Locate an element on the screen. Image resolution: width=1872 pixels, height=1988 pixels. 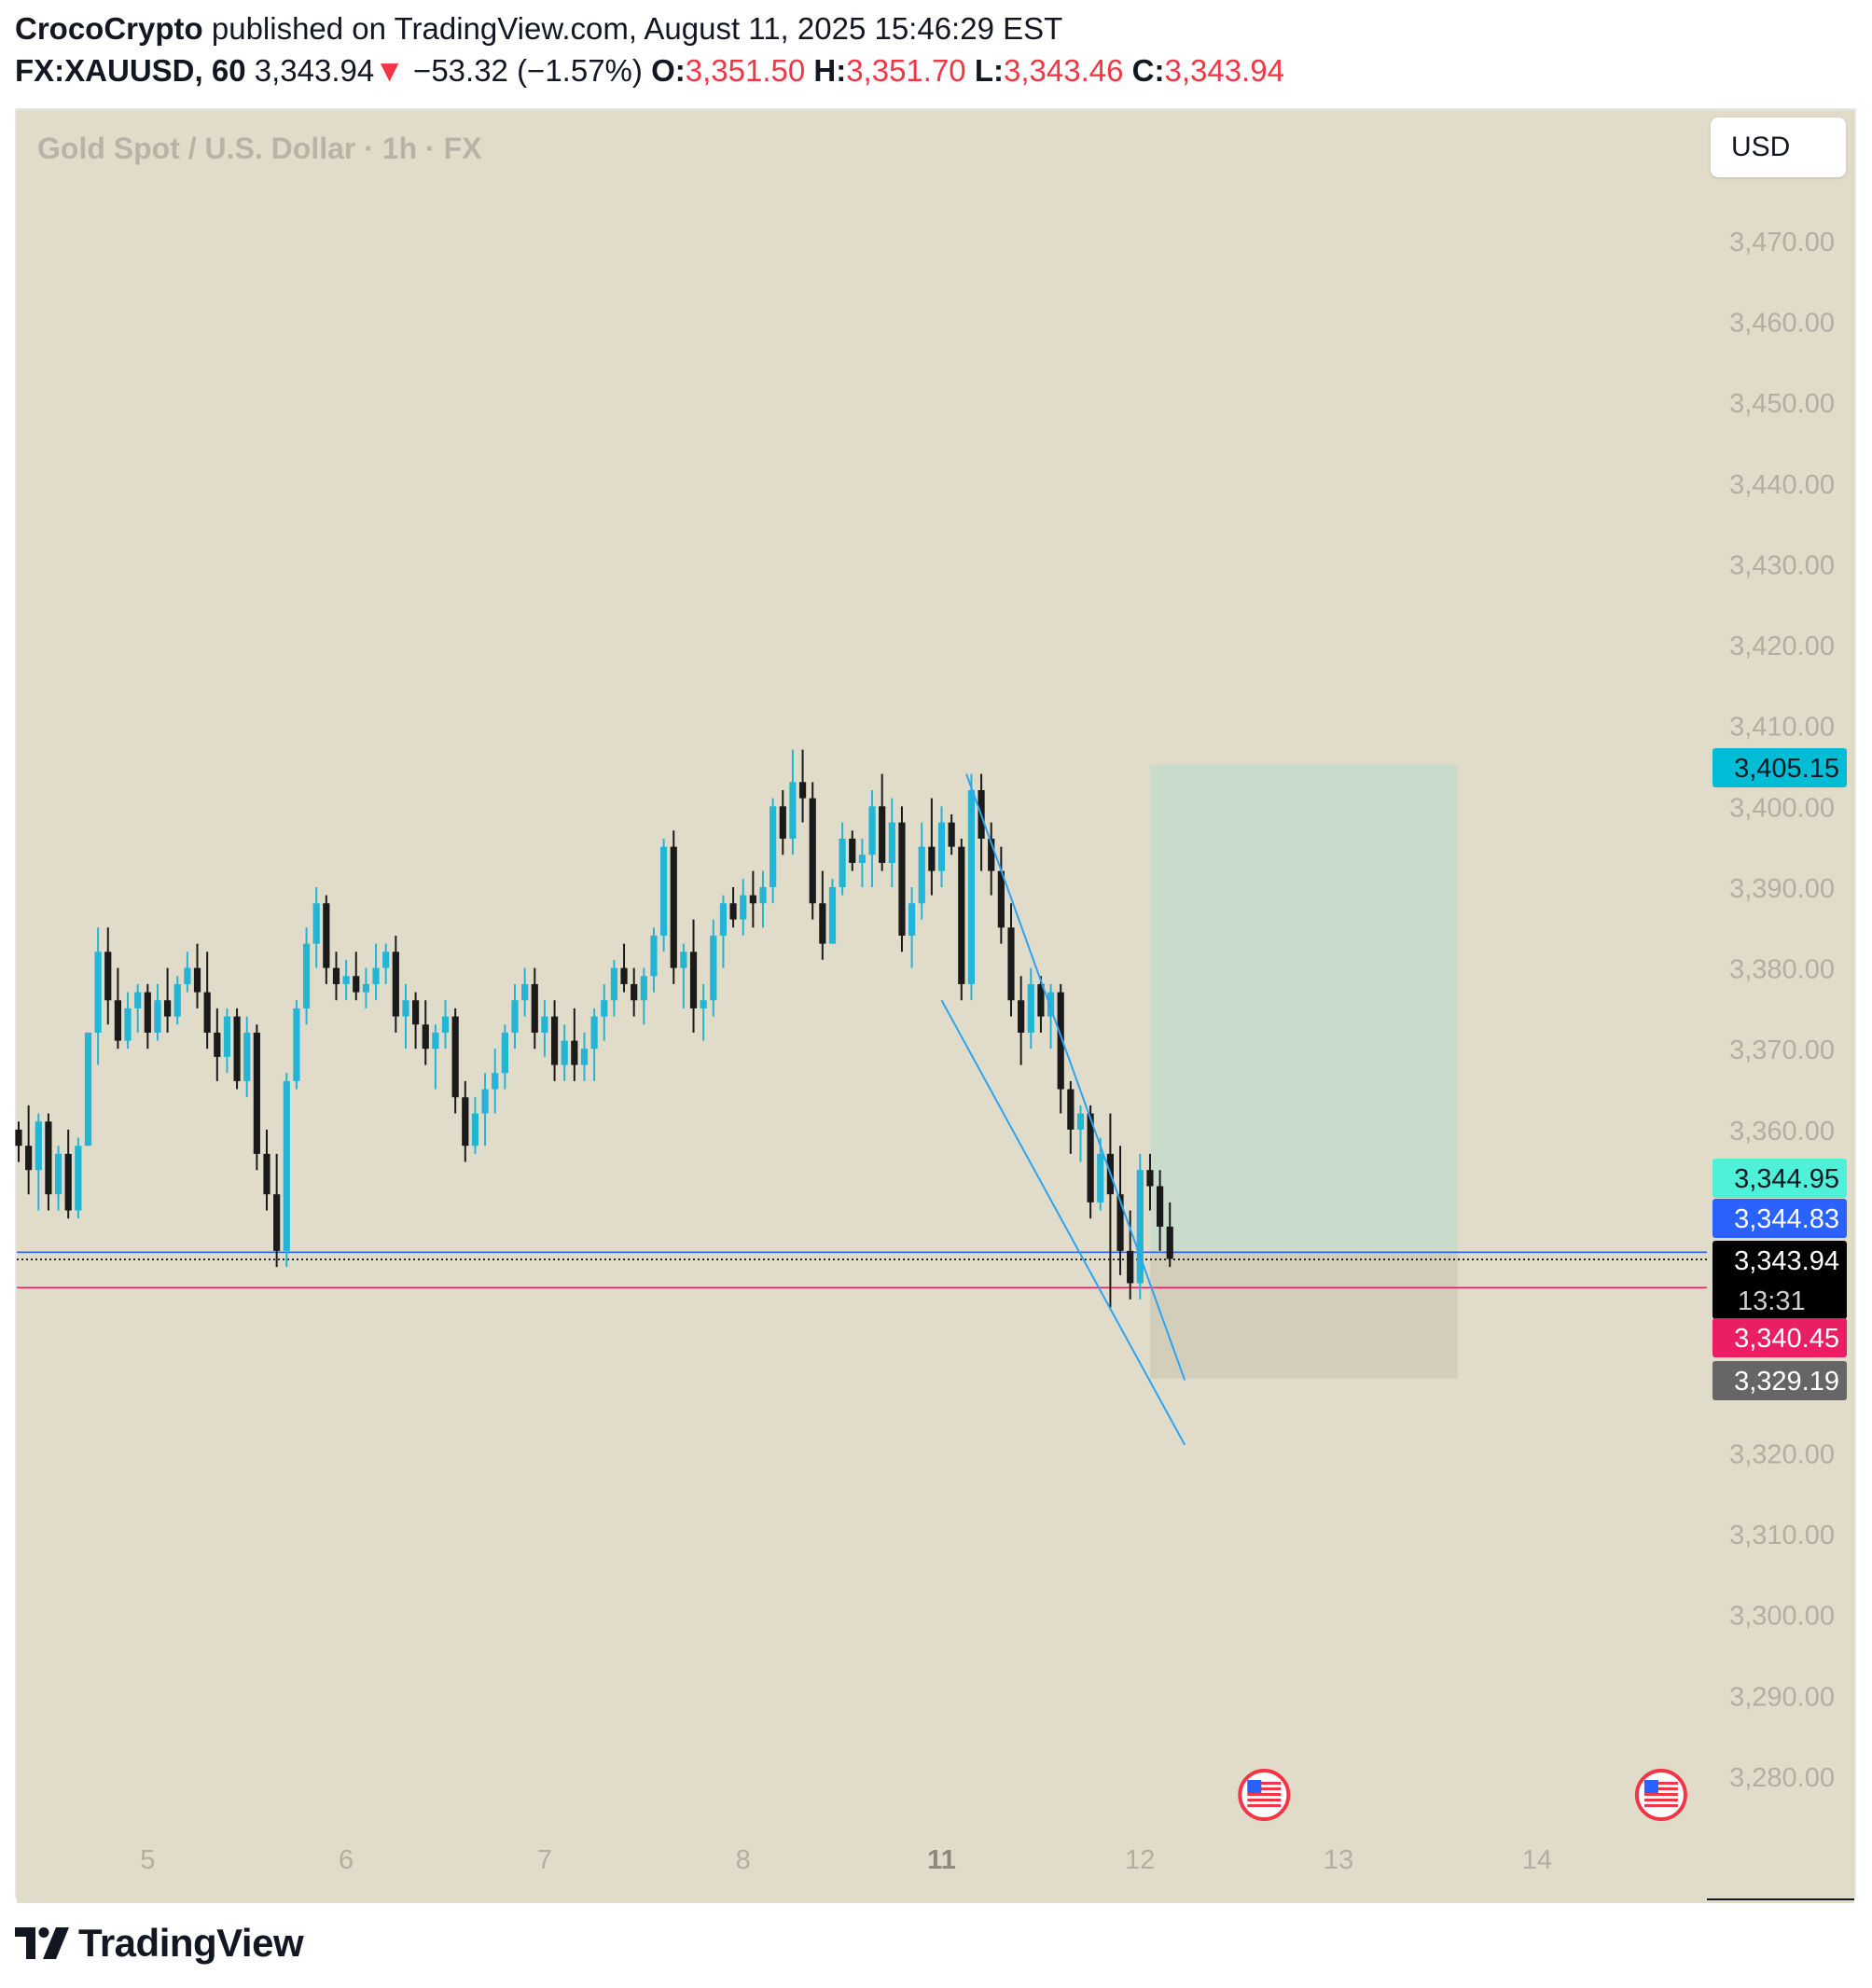
horizontal-lines is located at coordinates (862, 1270).